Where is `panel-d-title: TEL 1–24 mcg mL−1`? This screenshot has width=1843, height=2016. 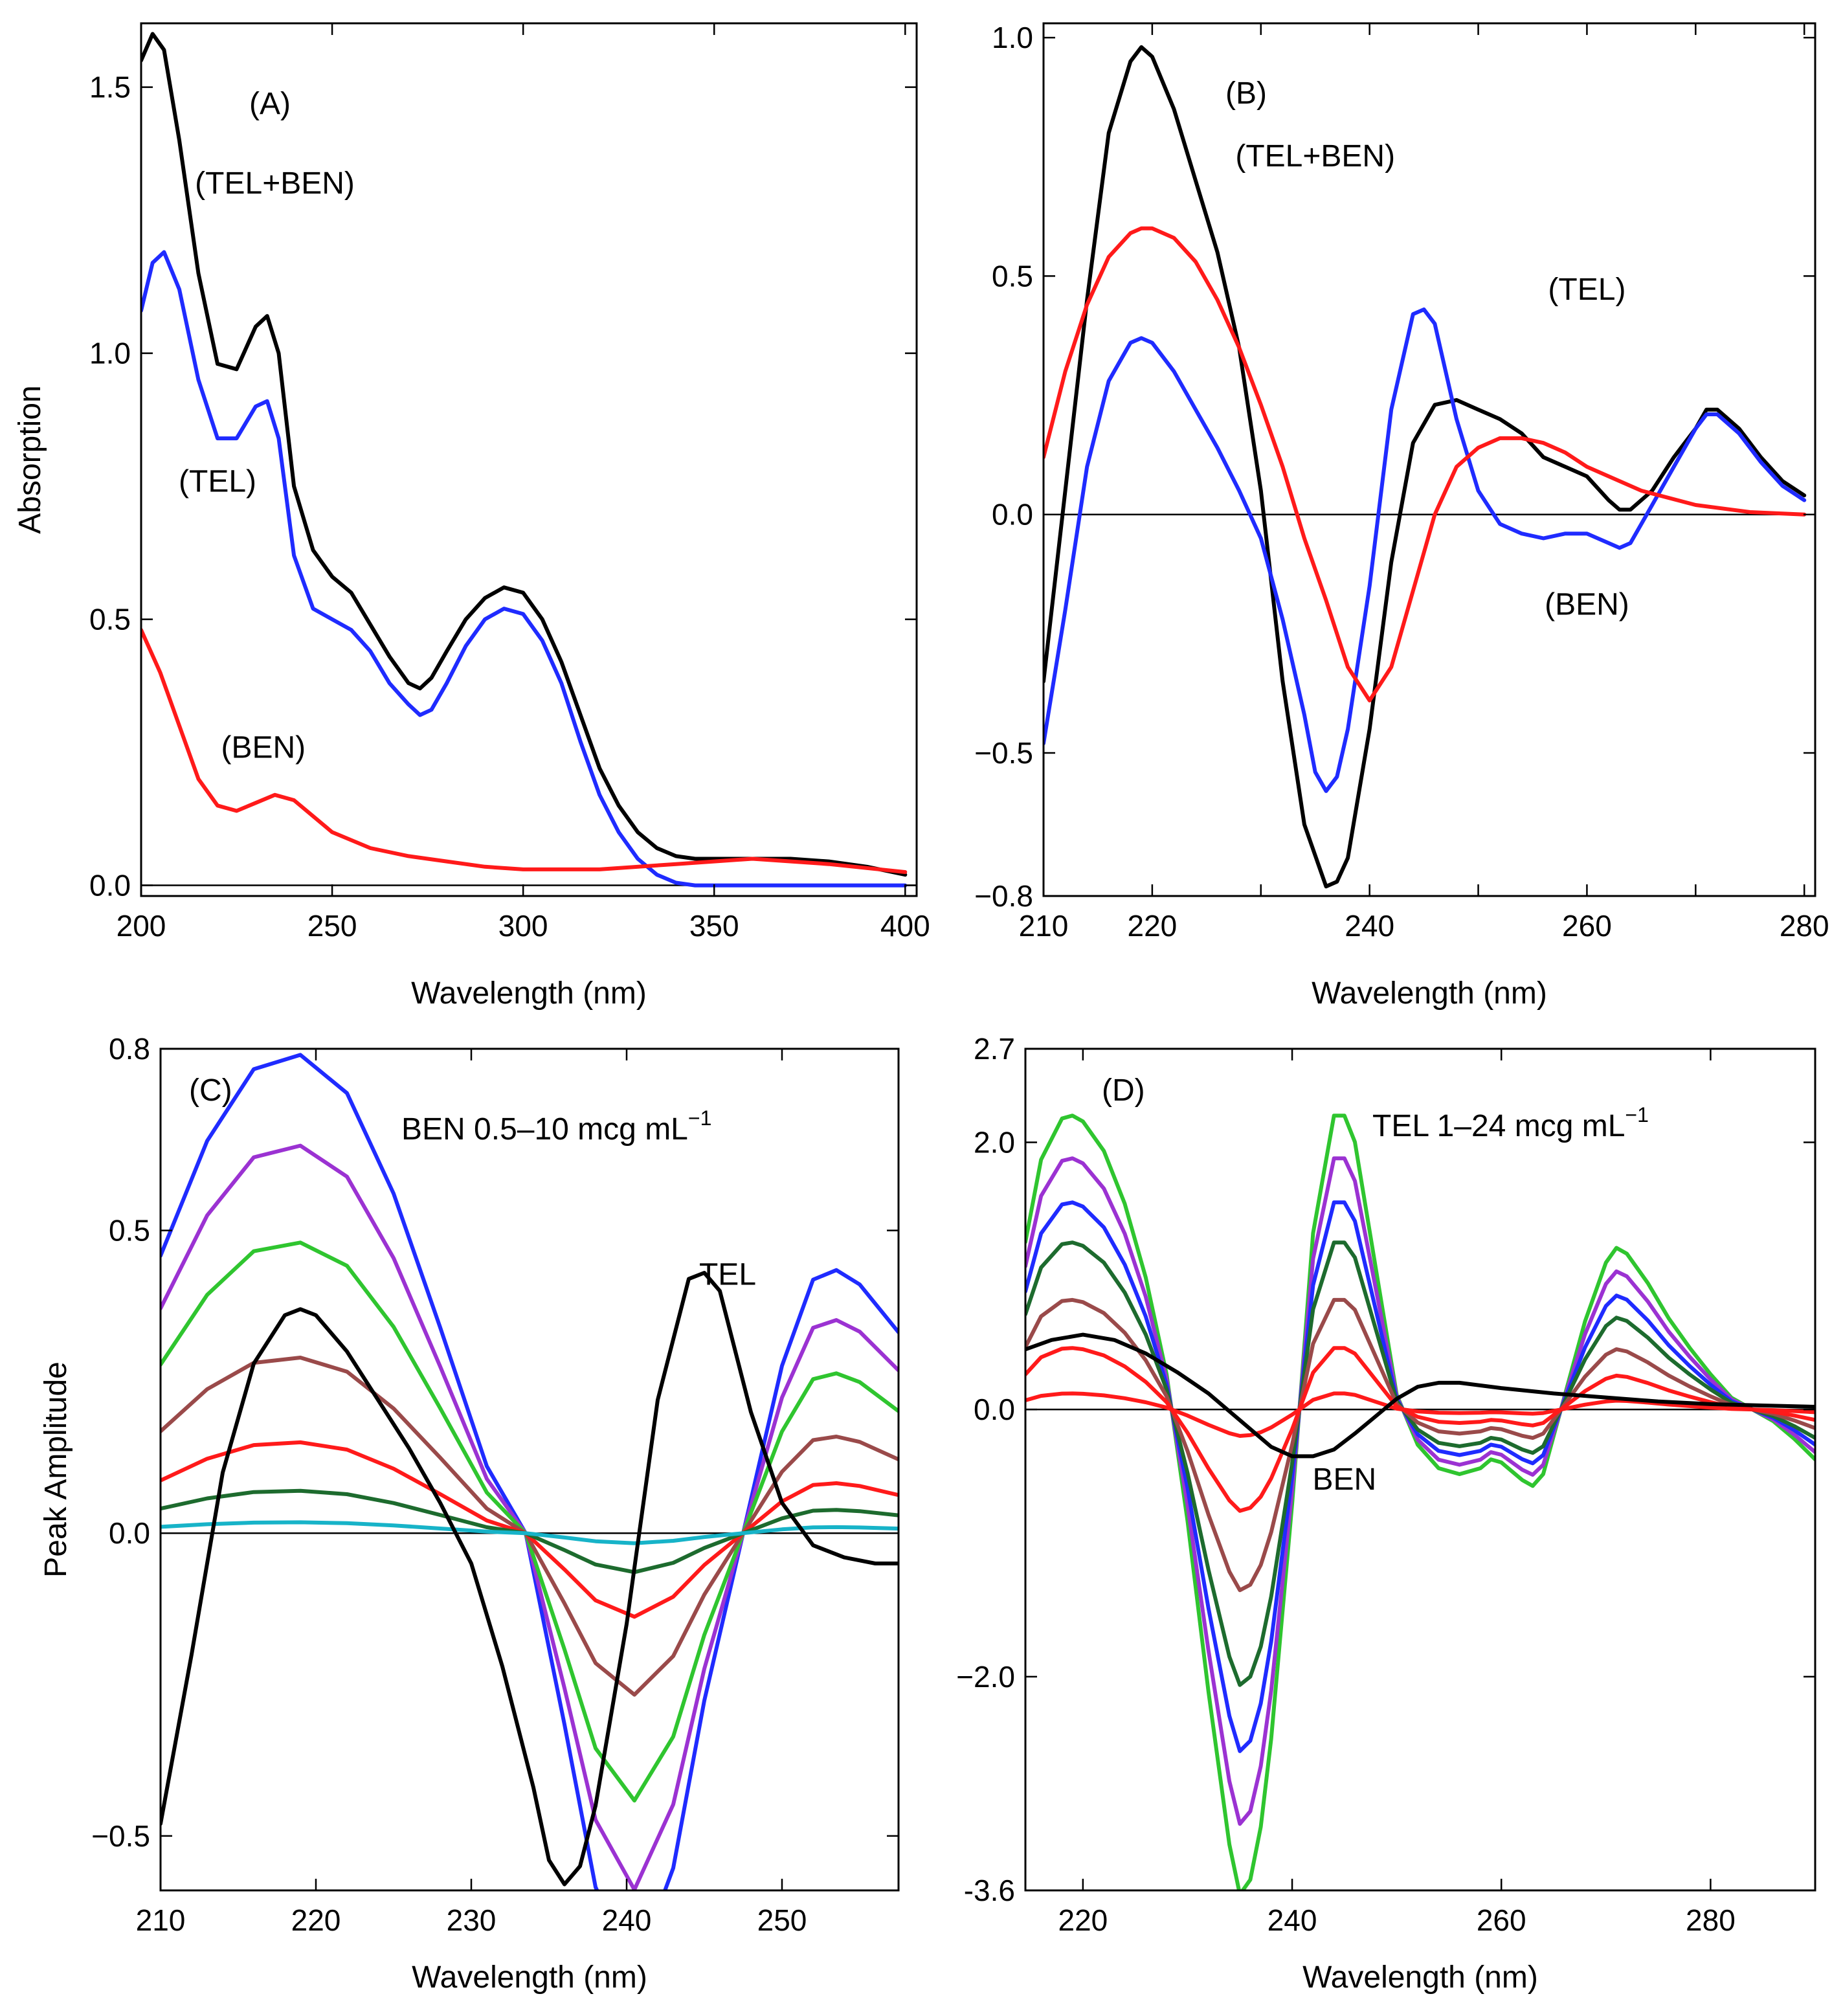 panel-d-title: TEL 1–24 mcg mL−1 is located at coordinates (1510, 1123).